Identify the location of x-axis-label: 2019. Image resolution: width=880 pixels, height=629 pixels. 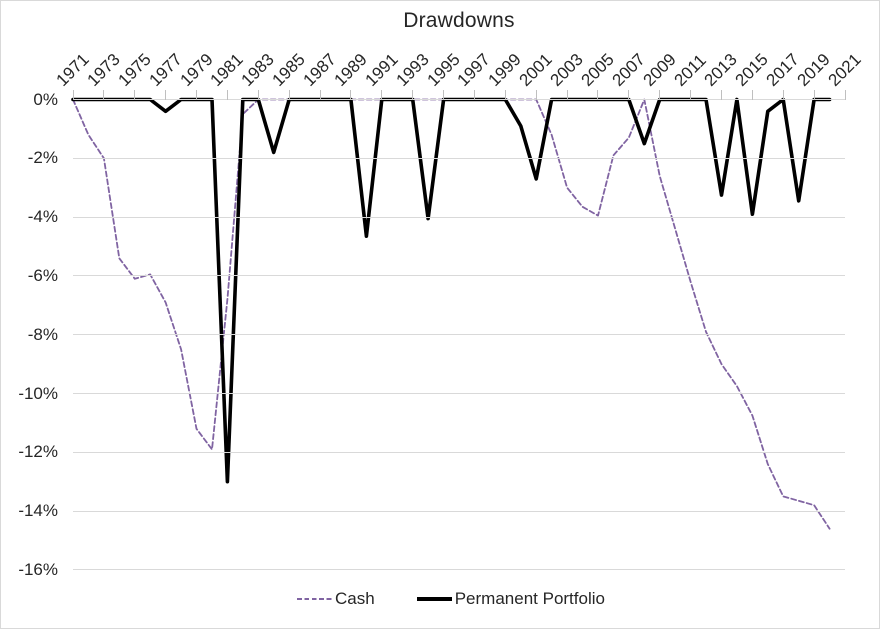
(813, 69).